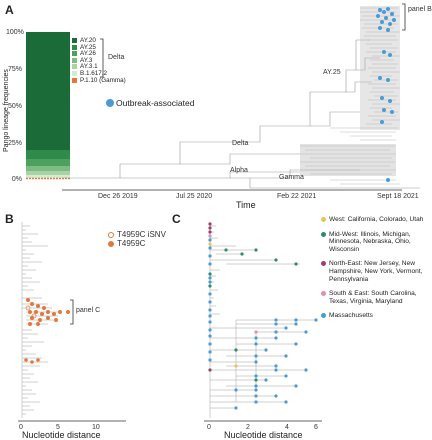 The height and width of the screenshot is (440, 432). I want to click on outbreak-marker-icon, so click(110, 103).